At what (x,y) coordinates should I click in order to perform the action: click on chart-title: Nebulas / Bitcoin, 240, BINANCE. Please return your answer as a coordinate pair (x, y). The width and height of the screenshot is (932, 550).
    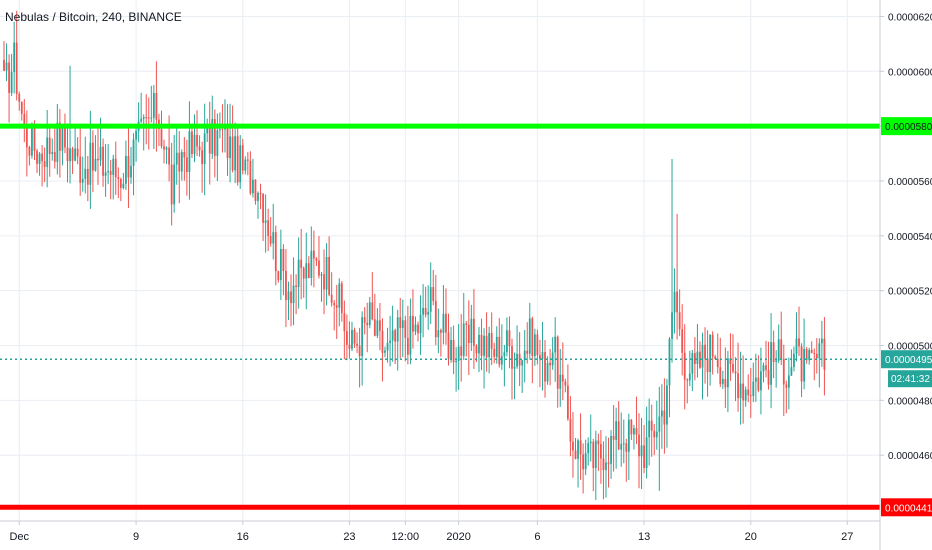
    Looking at the image, I should click on (93, 17).